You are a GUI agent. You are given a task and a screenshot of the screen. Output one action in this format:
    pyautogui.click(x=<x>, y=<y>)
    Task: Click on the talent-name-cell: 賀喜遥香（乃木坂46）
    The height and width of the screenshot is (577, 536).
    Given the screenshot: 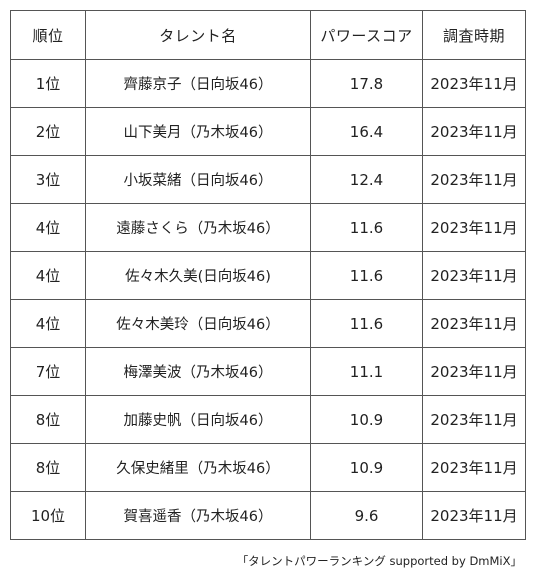 What is the action you would take?
    pyautogui.click(x=198, y=515)
    